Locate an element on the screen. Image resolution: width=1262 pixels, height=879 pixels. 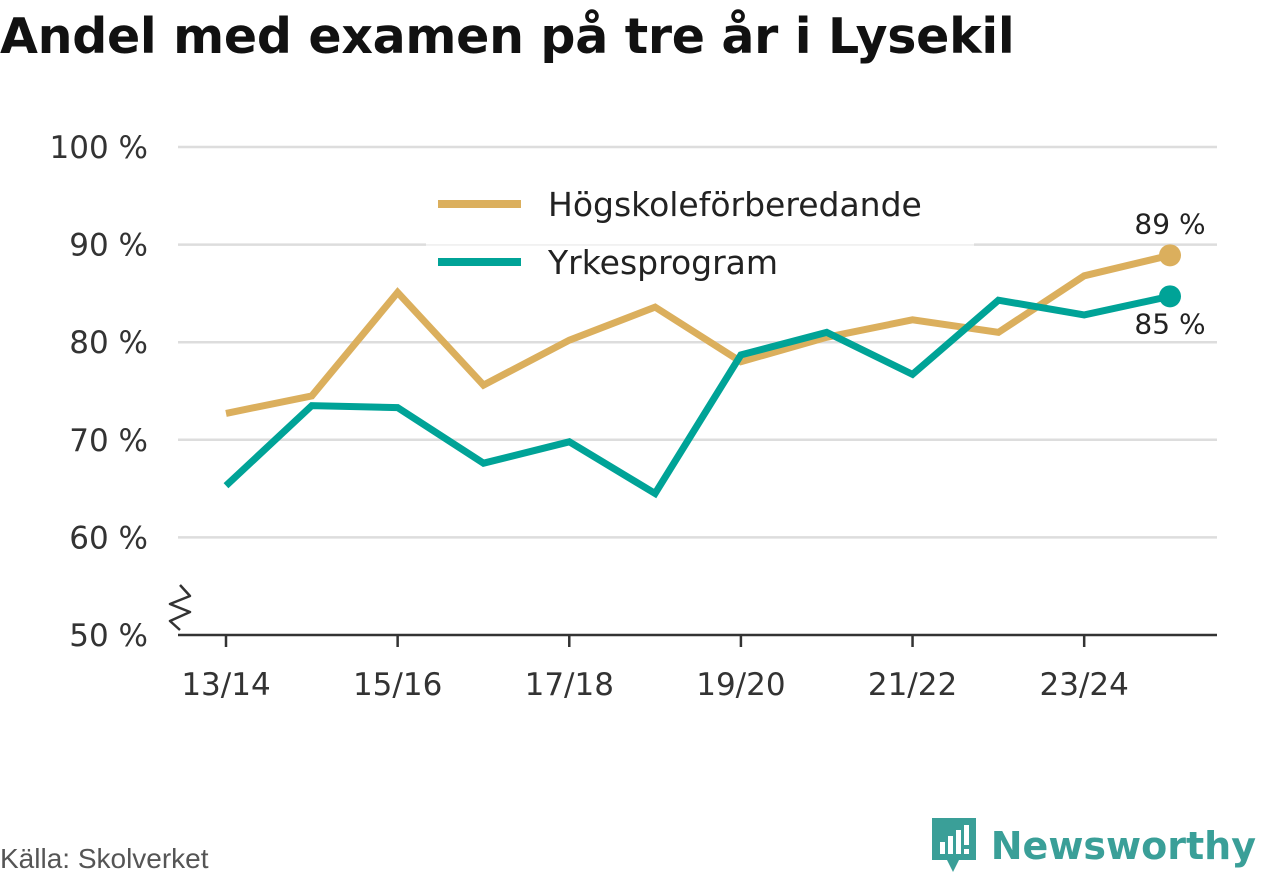
series-line is located at coordinates (698, 334).